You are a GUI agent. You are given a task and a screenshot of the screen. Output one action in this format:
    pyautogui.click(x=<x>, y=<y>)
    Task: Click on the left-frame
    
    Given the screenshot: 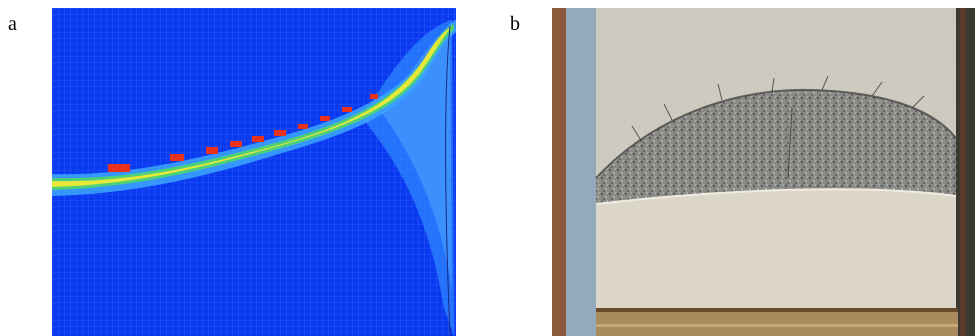 What is the action you would take?
    pyautogui.click(x=559, y=172)
    